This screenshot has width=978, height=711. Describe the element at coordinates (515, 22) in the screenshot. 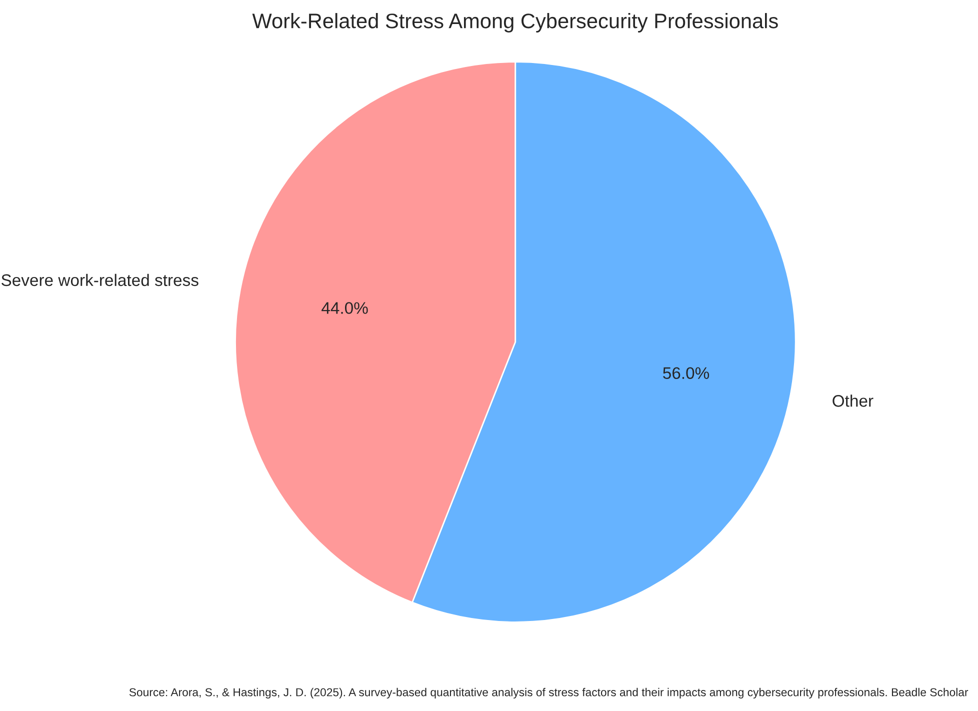

I see `chart-title: Work-Related Stress Among Cybersecurity Professionals` at that location.